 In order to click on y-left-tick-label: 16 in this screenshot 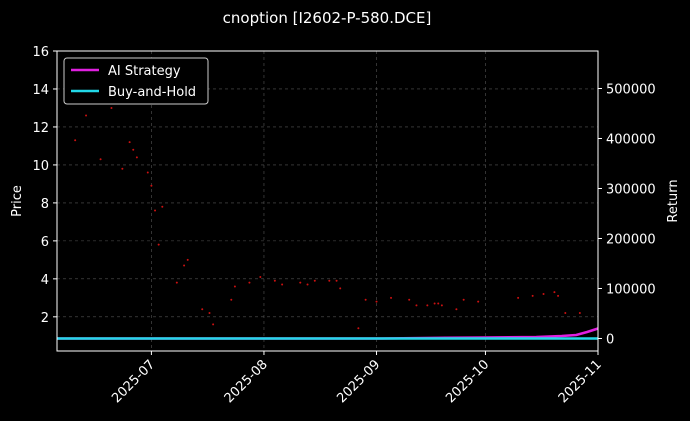, I will do `click(40, 52)`.